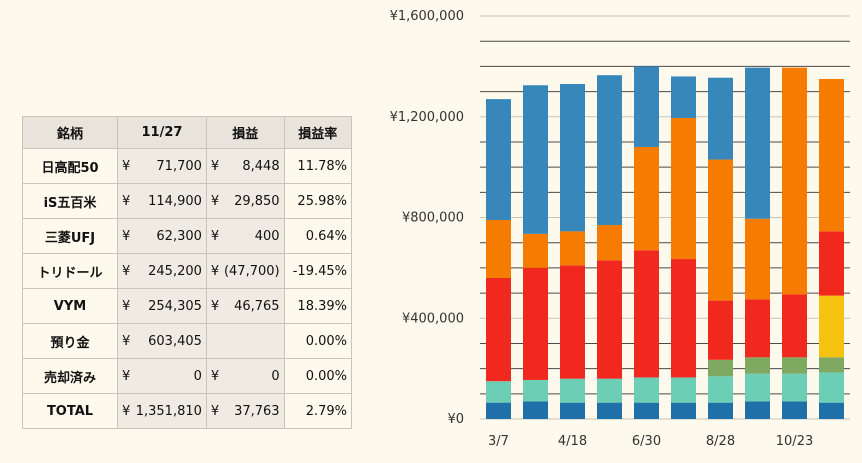 Image resolution: width=862 pixels, height=463 pixels. I want to click on row-value: ¥1,351,810, so click(162, 411).